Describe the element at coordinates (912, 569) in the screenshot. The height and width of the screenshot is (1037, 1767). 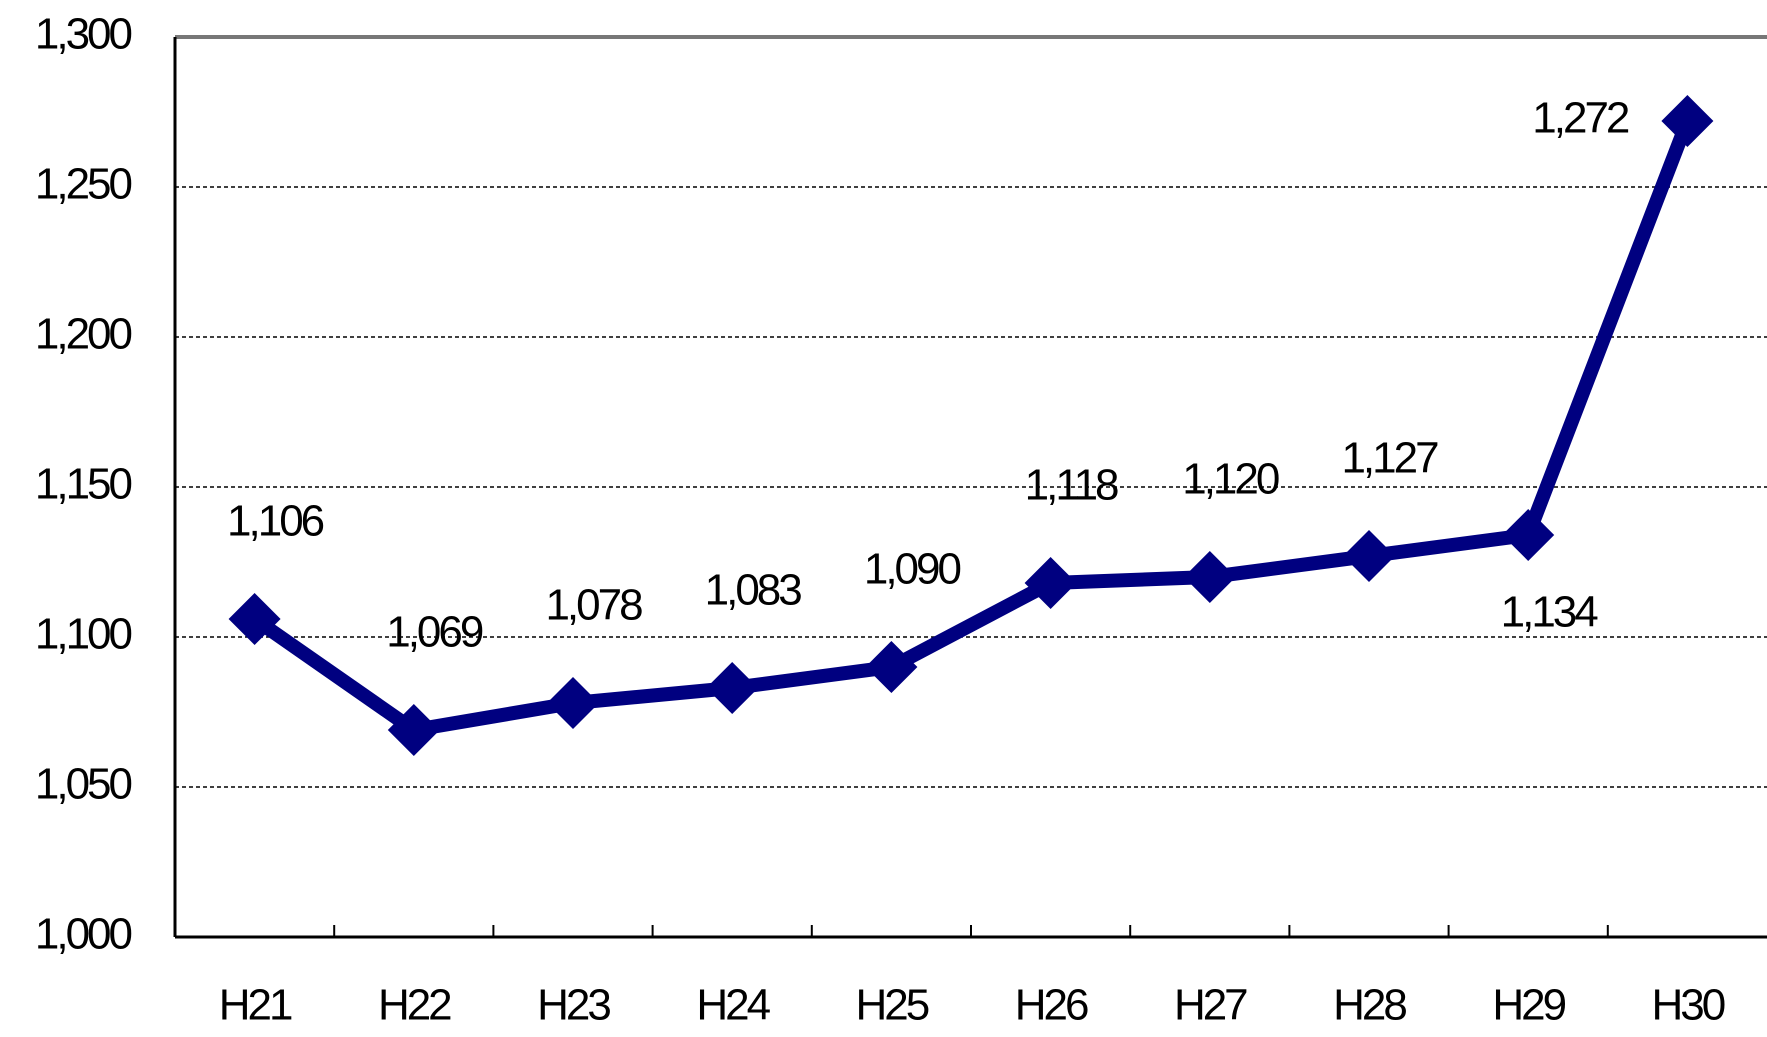
I see `data-label: 1,090` at that location.